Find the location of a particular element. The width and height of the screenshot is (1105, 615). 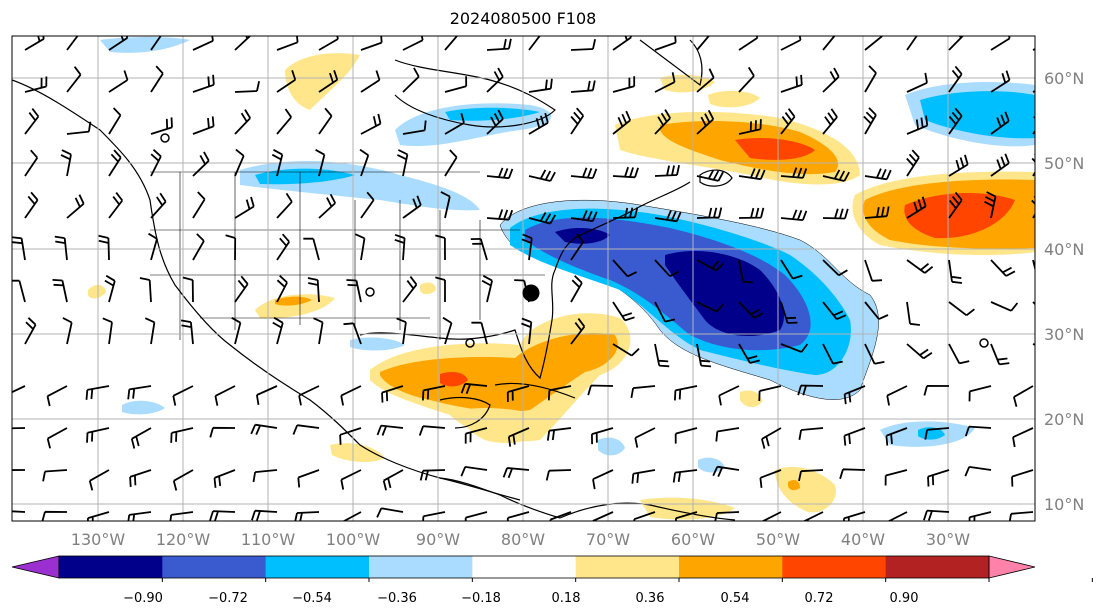

gulf-coast is located at coordinates (457, 324).